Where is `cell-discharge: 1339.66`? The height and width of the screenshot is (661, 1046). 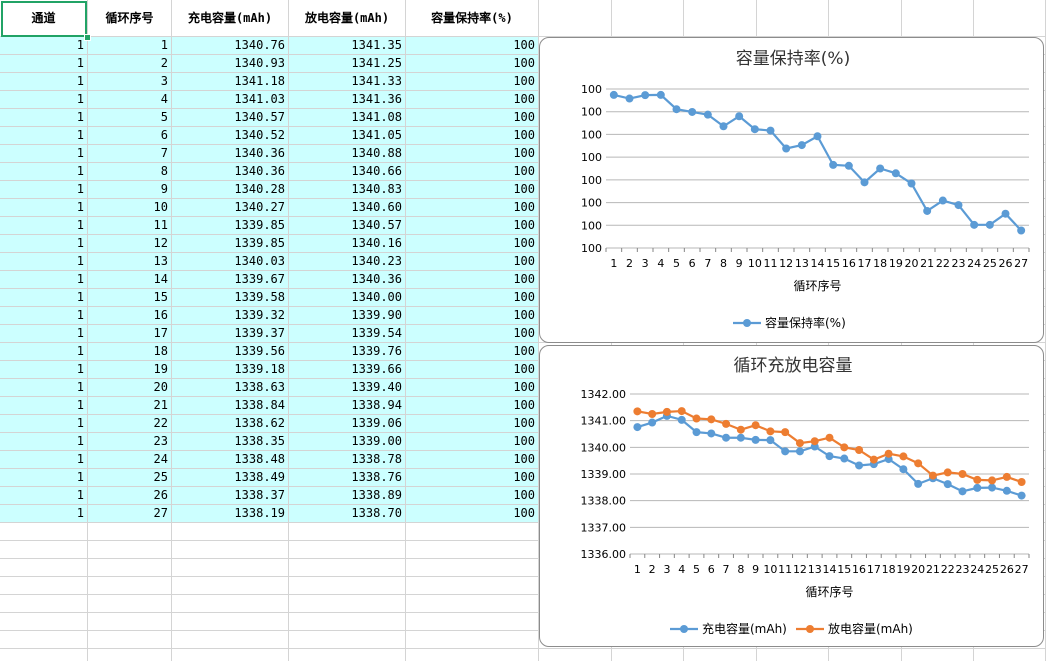 cell-discharge: 1339.66 is located at coordinates (347, 370).